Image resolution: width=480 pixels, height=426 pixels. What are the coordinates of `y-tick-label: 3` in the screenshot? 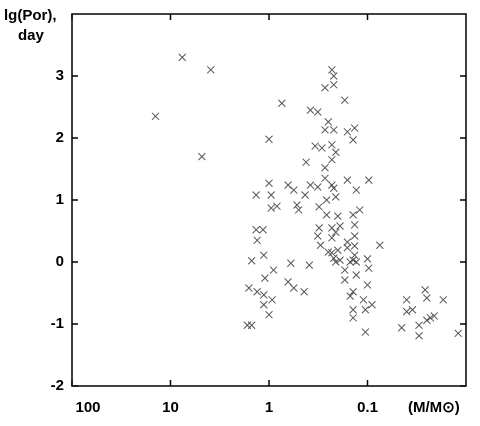 It's located at (60, 75).